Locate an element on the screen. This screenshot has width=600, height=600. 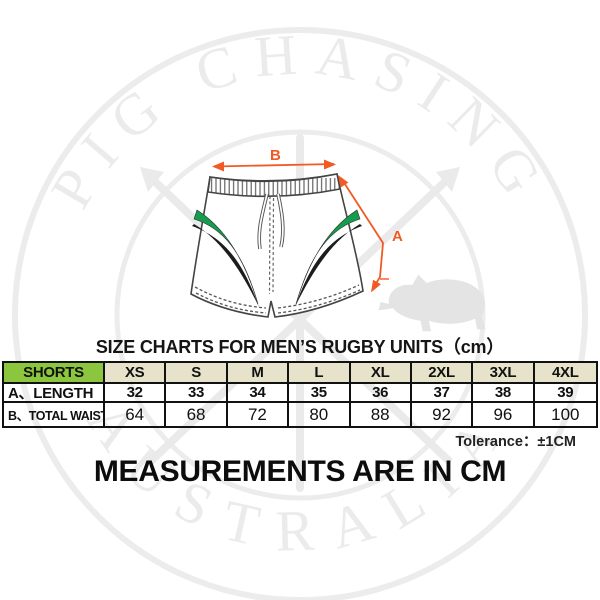
size-chart-title: SIZE CHARTS FOR MEN’S RUGBY UNITS（cm） is located at coordinates (300, 347).